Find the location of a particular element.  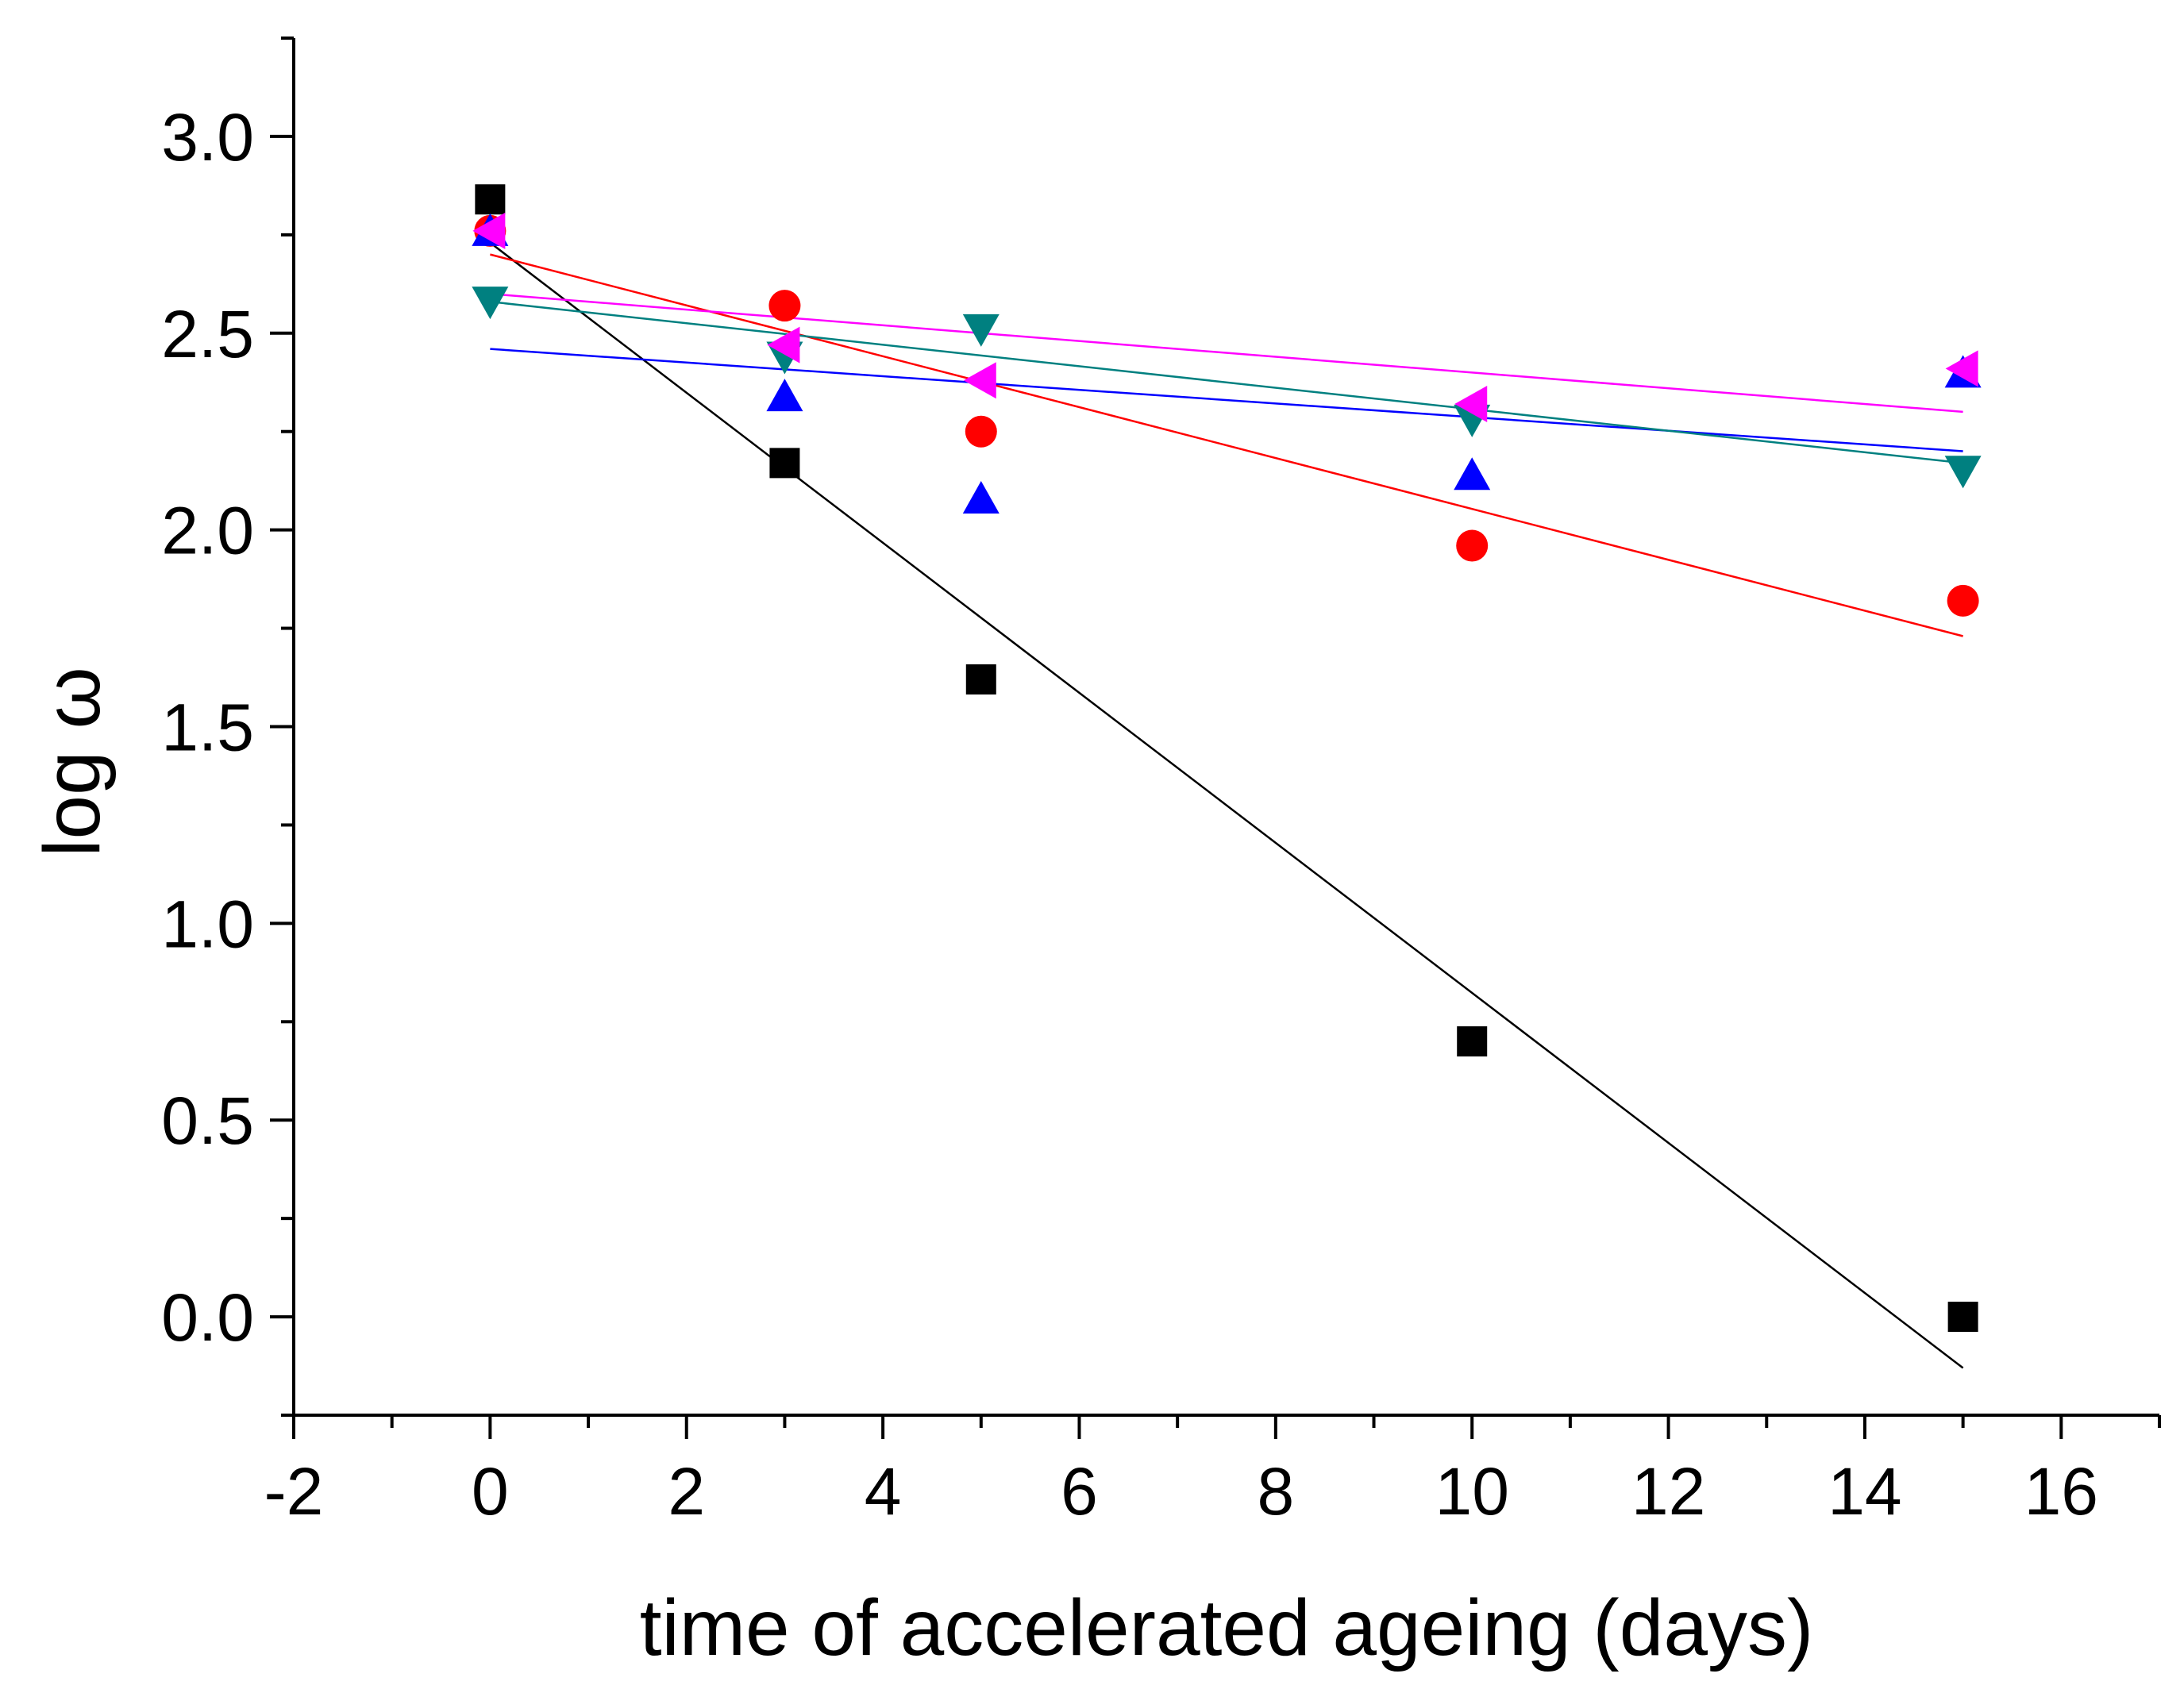

y-axis-ticks: 0.0 0.5 1.0 1.5 2.0 2.5 3.0 is located at coordinates (227, 727).